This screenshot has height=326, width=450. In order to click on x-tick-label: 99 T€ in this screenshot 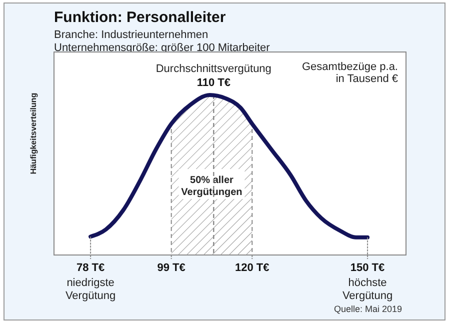, I will do `click(171, 268)`.